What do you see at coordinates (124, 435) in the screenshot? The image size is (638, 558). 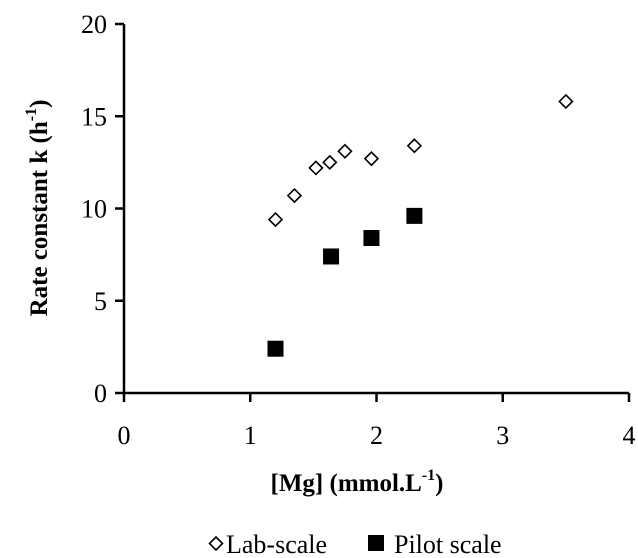 I see `x-tick-label: 0` at bounding box center [124, 435].